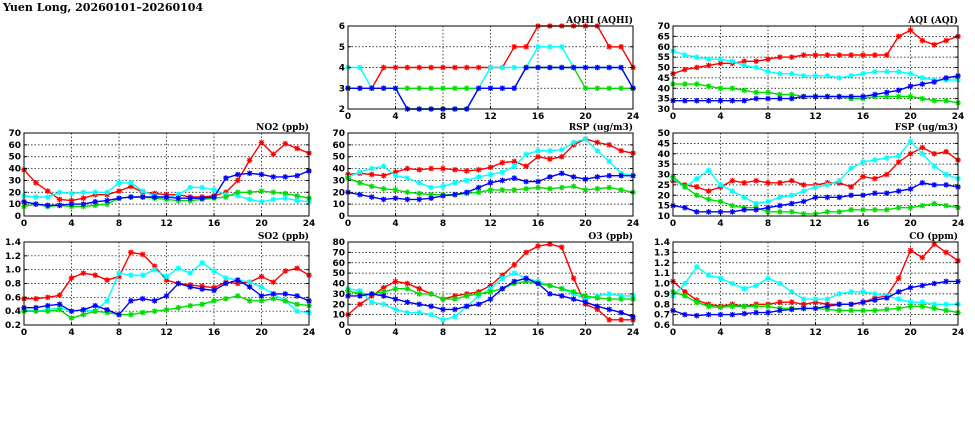  Describe the element at coordinates (342, 69) in the screenshot. I see `y-tick-label: 4` at that location.